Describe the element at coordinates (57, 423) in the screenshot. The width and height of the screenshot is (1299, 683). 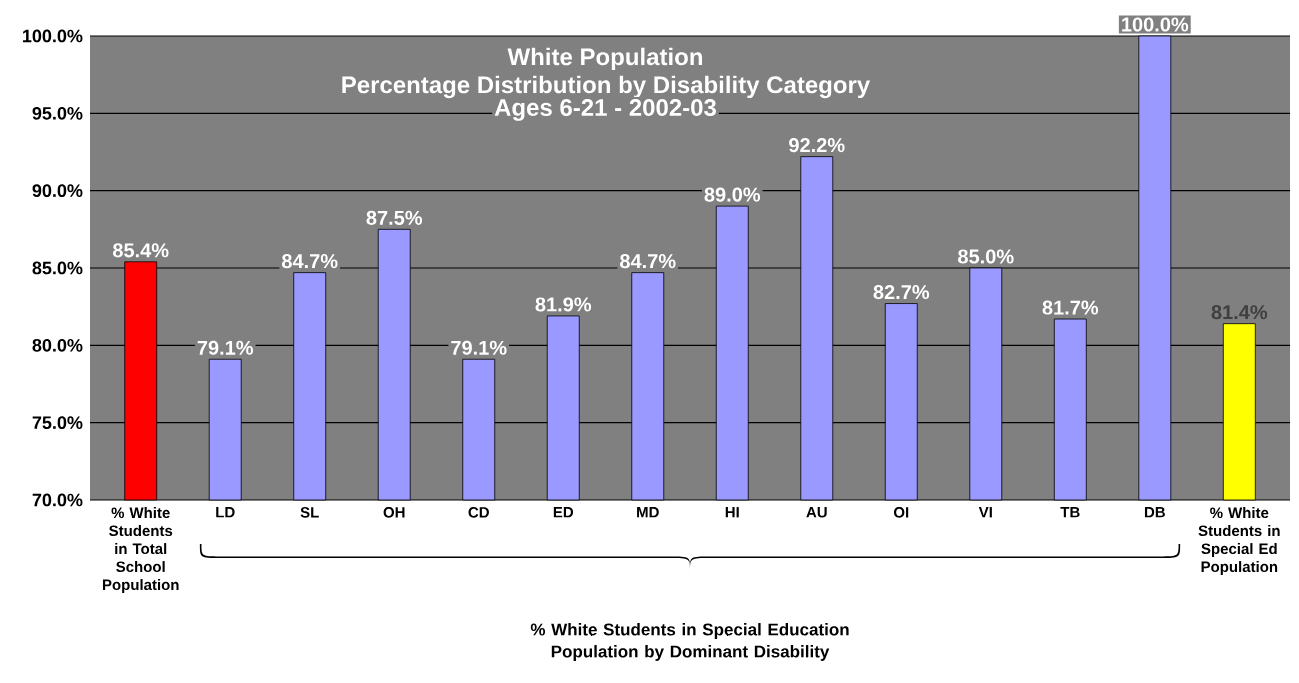
I see `y-tick-label: 75.0%` at that location.